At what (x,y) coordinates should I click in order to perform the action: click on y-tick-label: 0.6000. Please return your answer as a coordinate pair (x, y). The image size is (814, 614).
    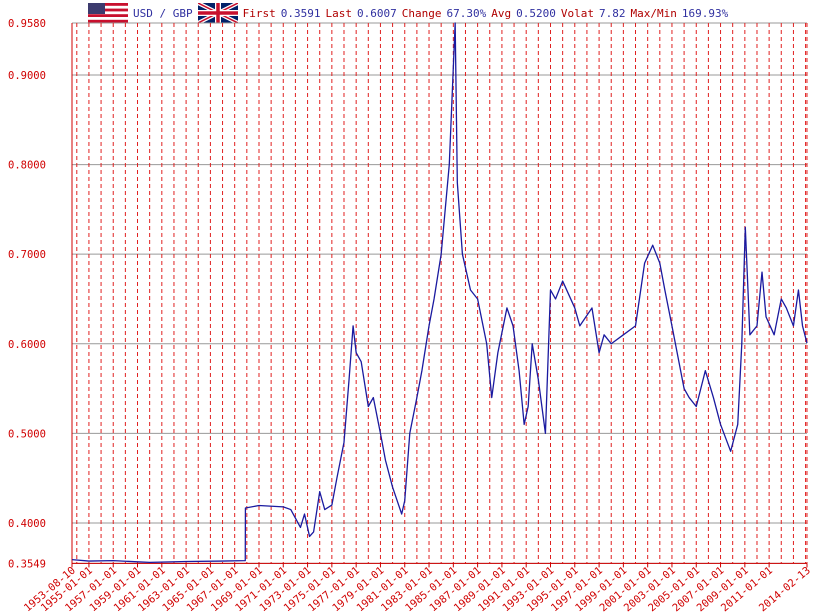
    Looking at the image, I should click on (27, 345).